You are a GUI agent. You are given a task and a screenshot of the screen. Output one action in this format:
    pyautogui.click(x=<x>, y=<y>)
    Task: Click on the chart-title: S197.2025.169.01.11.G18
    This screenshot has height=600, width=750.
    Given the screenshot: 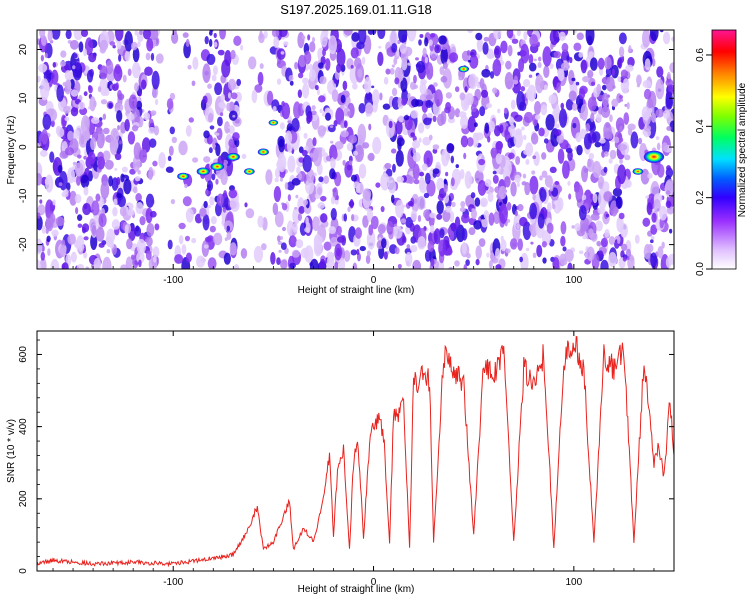 What is the action you would take?
    pyautogui.click(x=356, y=9)
    